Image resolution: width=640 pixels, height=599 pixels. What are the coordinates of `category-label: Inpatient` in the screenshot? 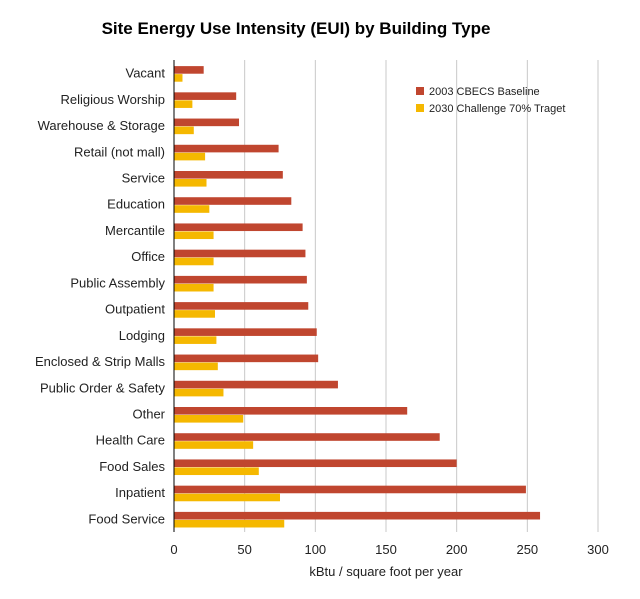 It's located at (140, 492).